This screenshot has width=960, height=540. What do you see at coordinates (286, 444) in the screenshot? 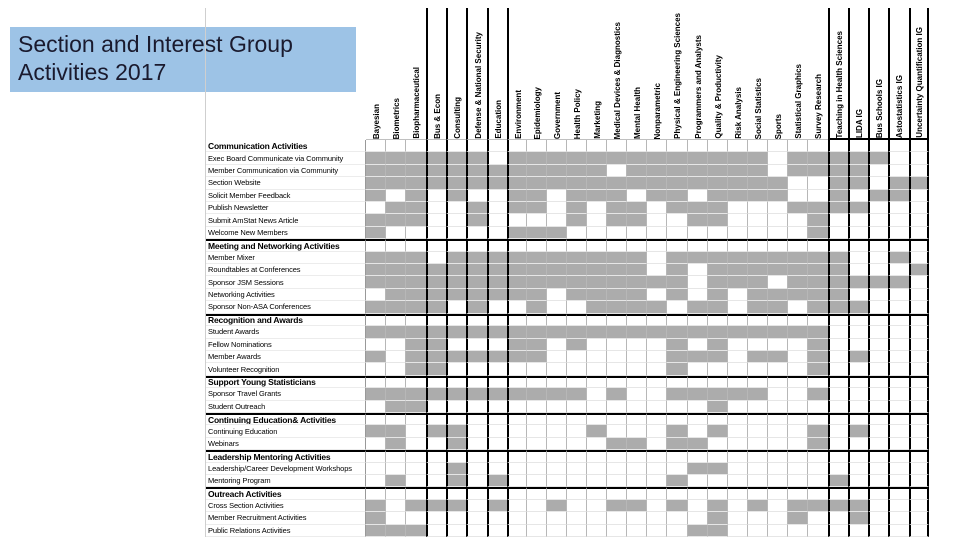
I see `row-label: Webinars` at bounding box center [286, 444].